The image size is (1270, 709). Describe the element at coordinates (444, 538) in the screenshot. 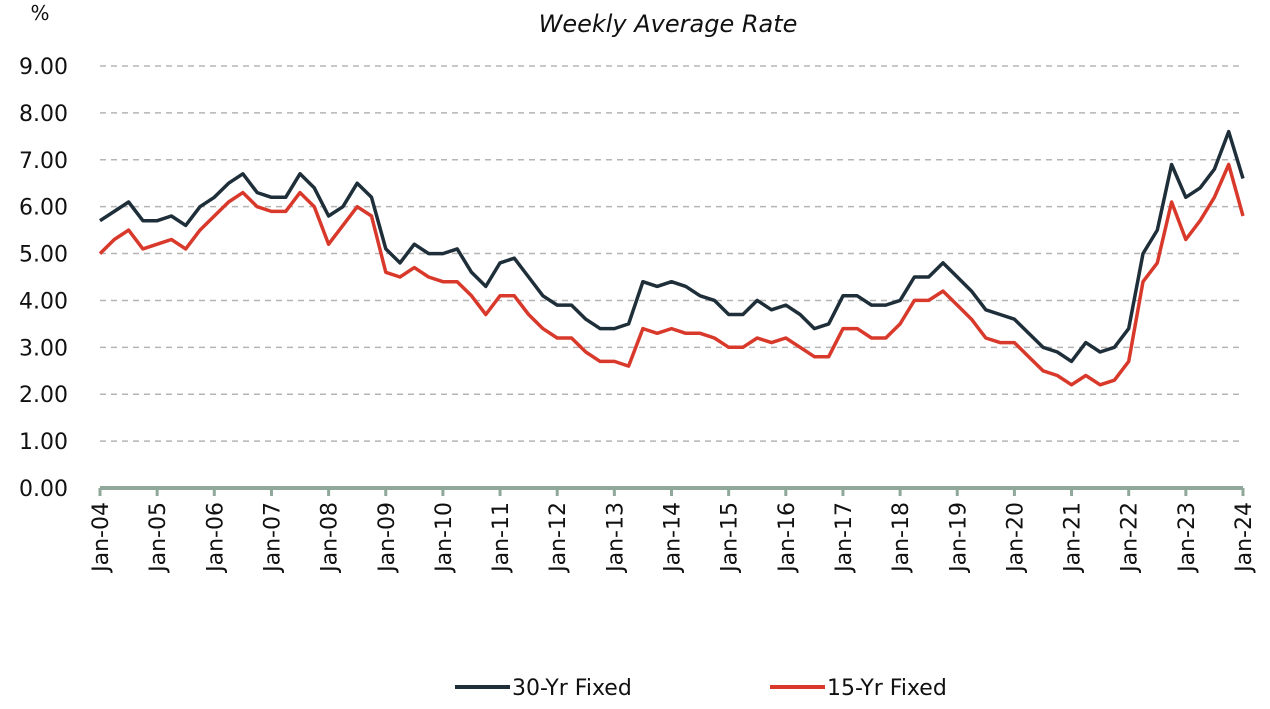

I see `x-tick-label: Jan-10` at that location.